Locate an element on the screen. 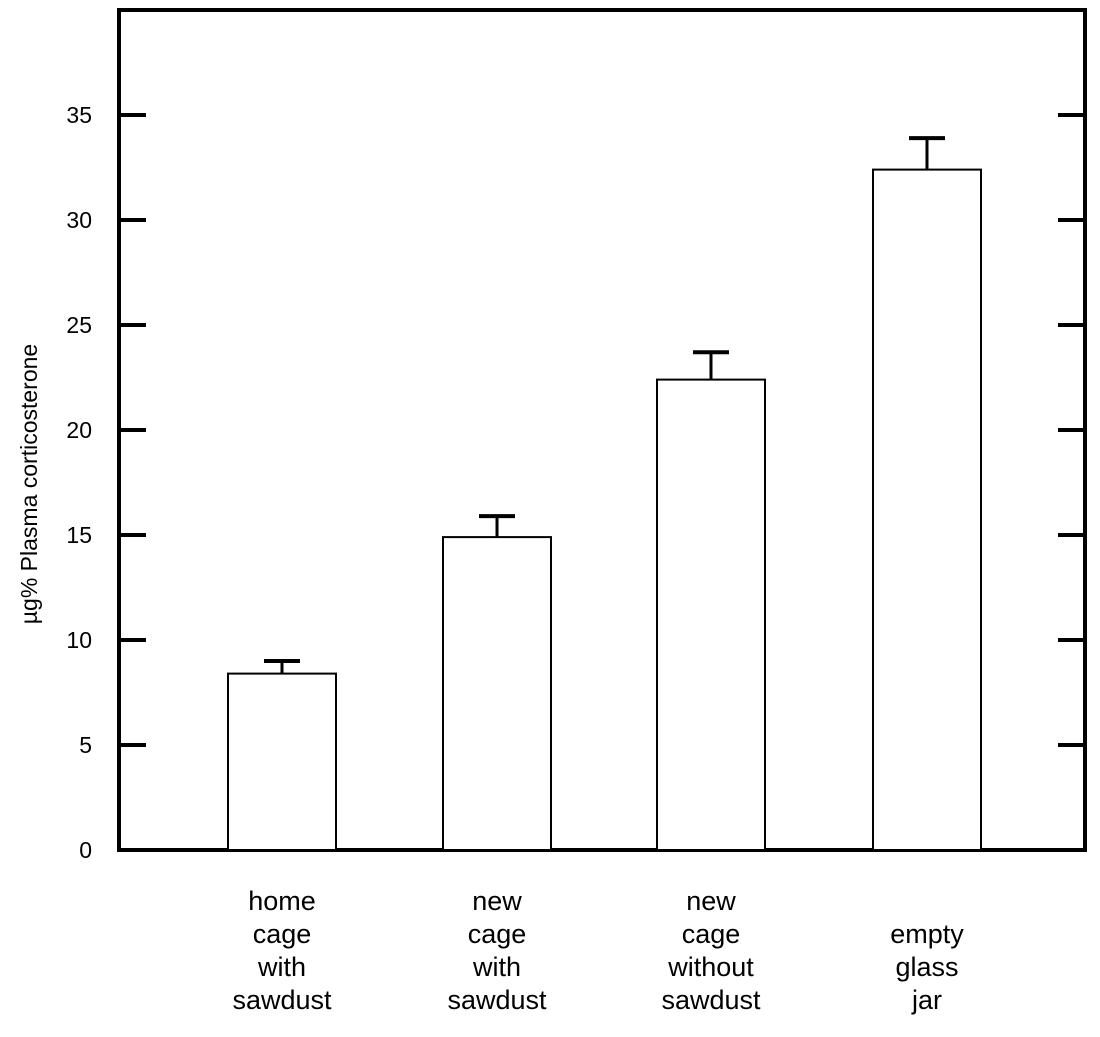  category-label: new cage without sawdust is located at coordinates (711, 950).